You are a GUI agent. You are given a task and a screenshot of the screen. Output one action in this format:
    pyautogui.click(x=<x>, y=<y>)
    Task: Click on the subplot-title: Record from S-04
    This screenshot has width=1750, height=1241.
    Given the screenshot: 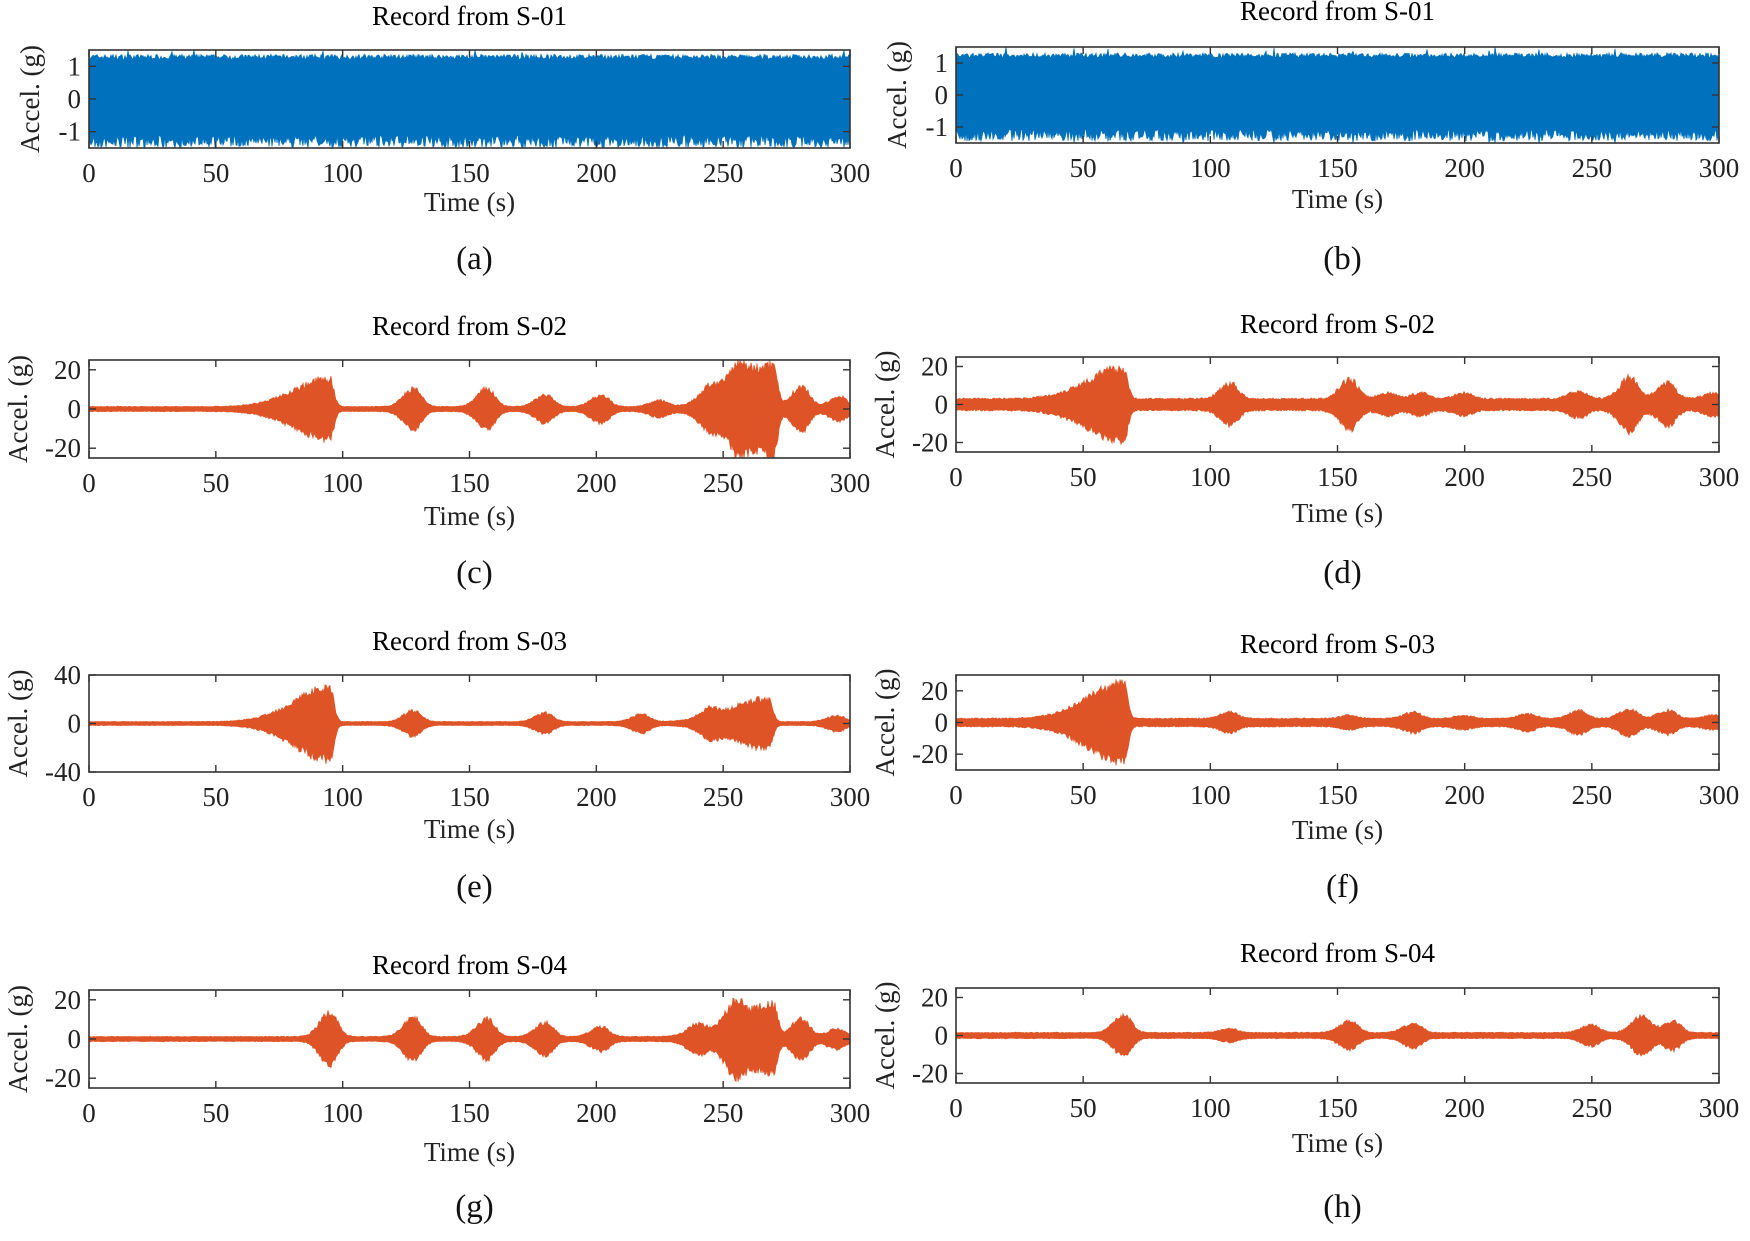 What is the action you would take?
    pyautogui.click(x=1337, y=953)
    